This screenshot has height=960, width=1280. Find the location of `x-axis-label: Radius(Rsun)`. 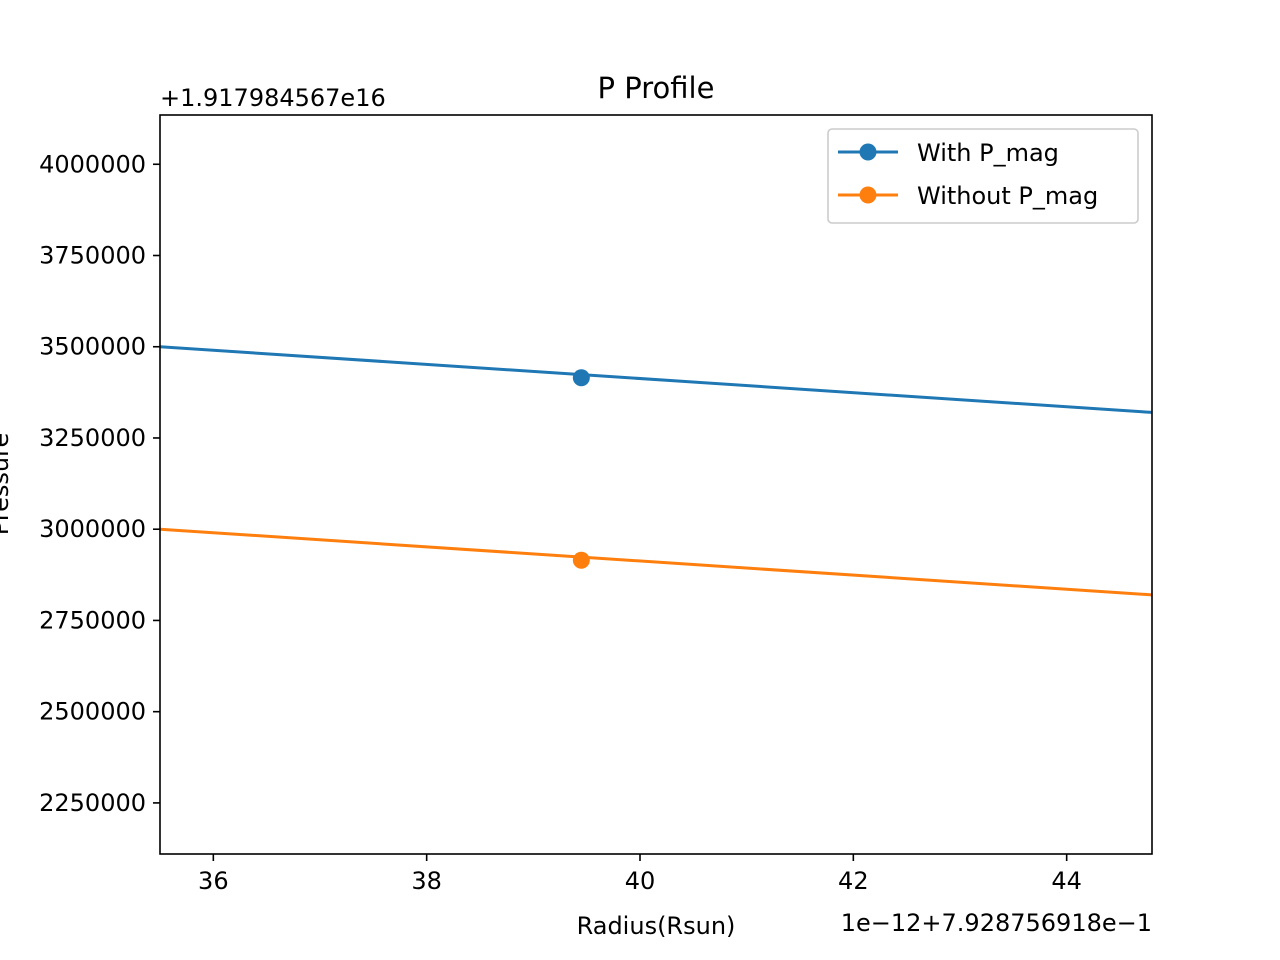

x-axis-label: Radius(Rsun) is located at coordinates (656, 926).